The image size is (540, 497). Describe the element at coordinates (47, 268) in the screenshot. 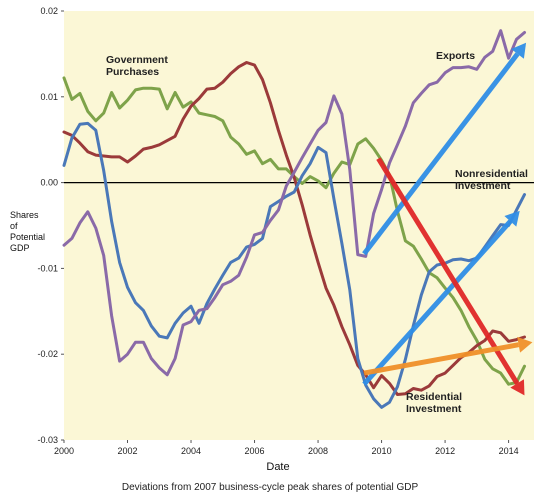

I see `y-tick-label: -0.01` at that location.